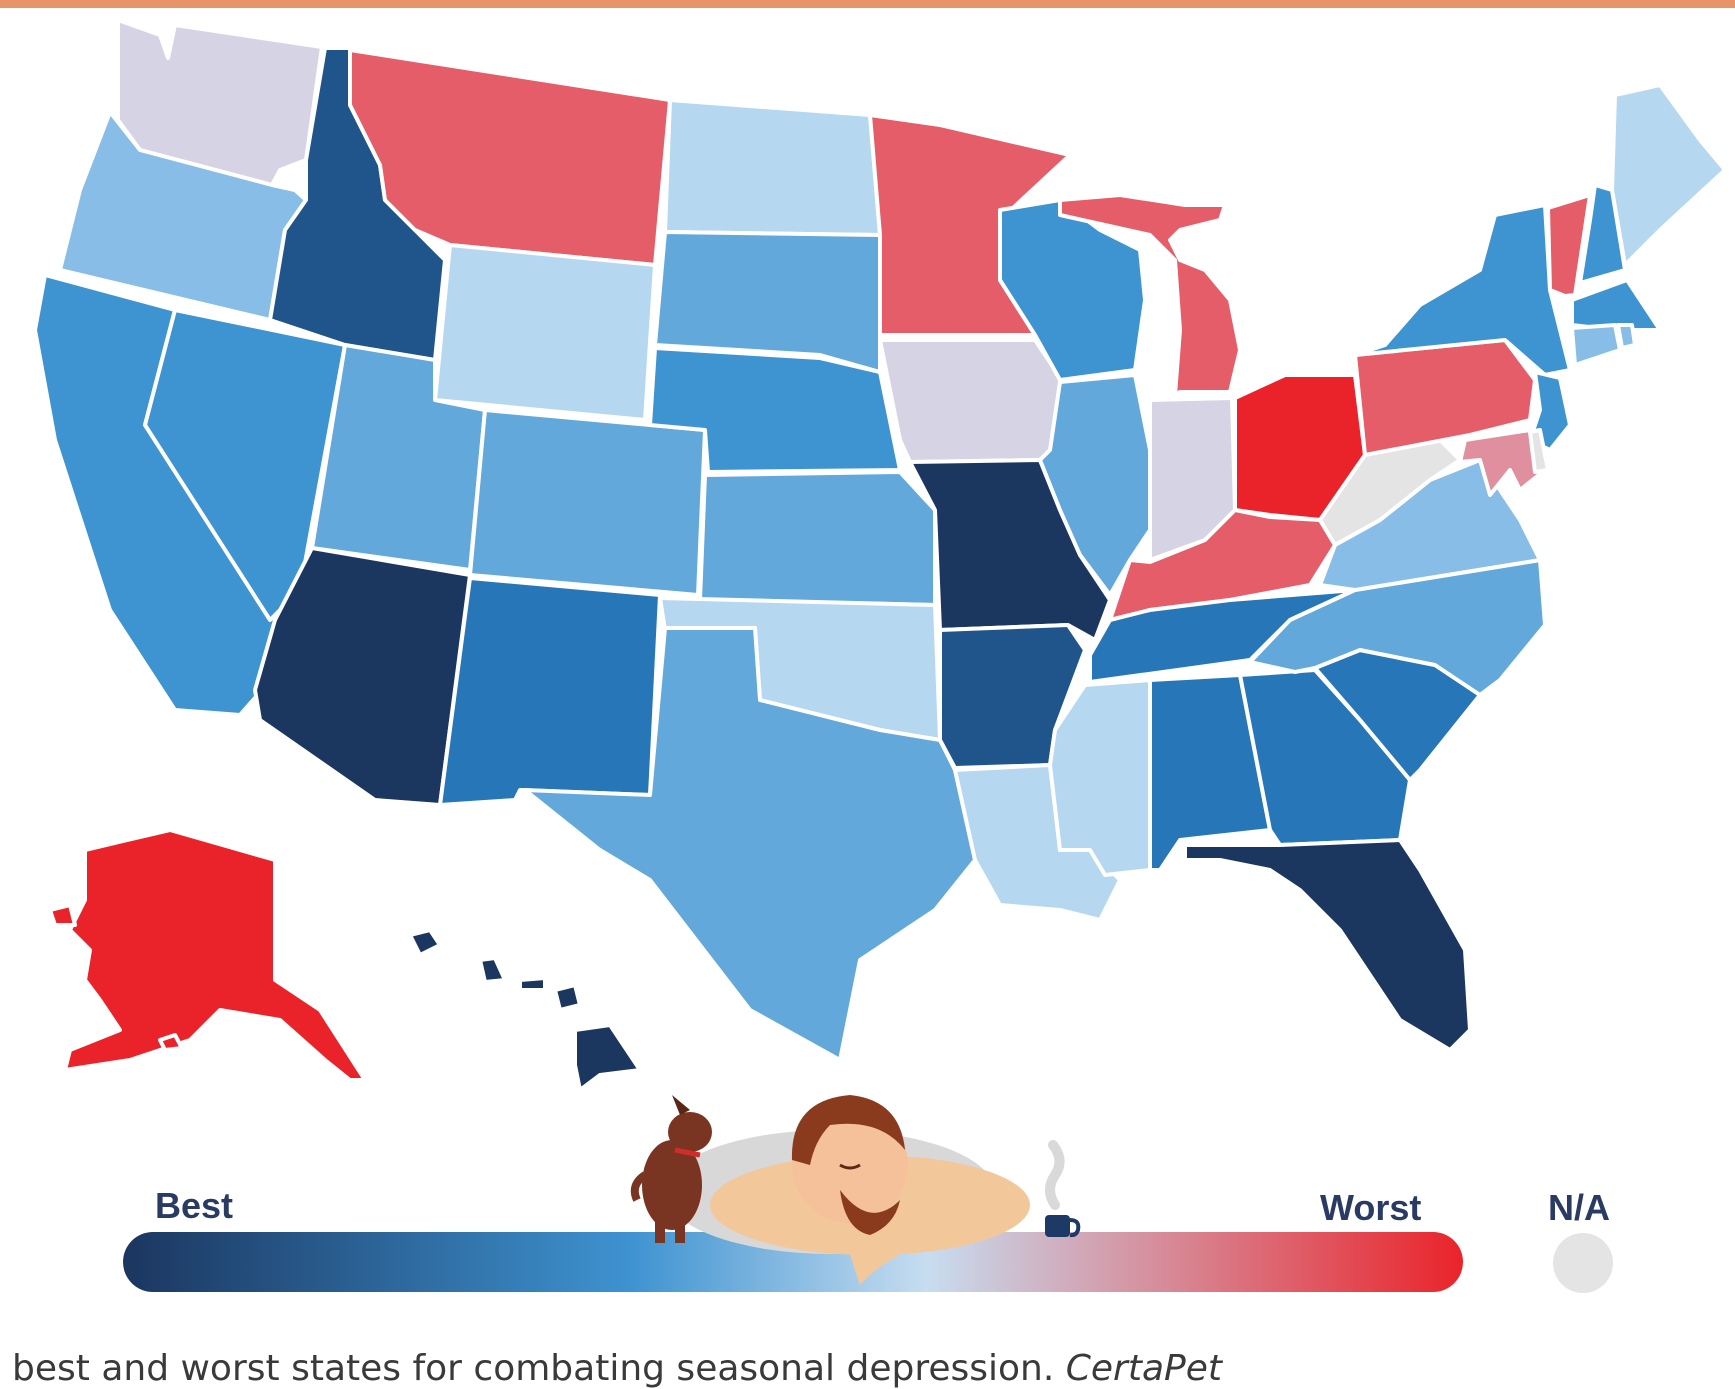 This screenshot has width=1735, height=1389. Describe the element at coordinates (587, 502) in the screenshot. I see `state-co` at that location.